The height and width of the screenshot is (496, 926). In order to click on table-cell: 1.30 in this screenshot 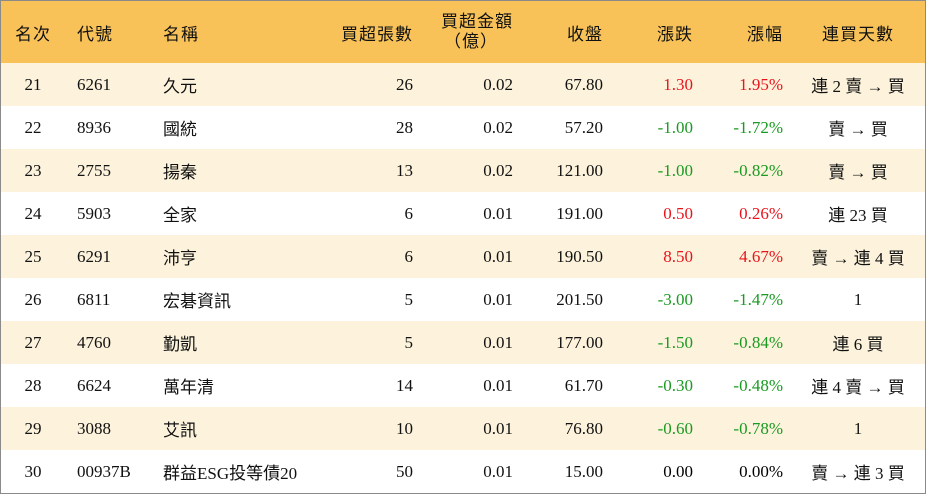, I will do `click(656, 84)`.